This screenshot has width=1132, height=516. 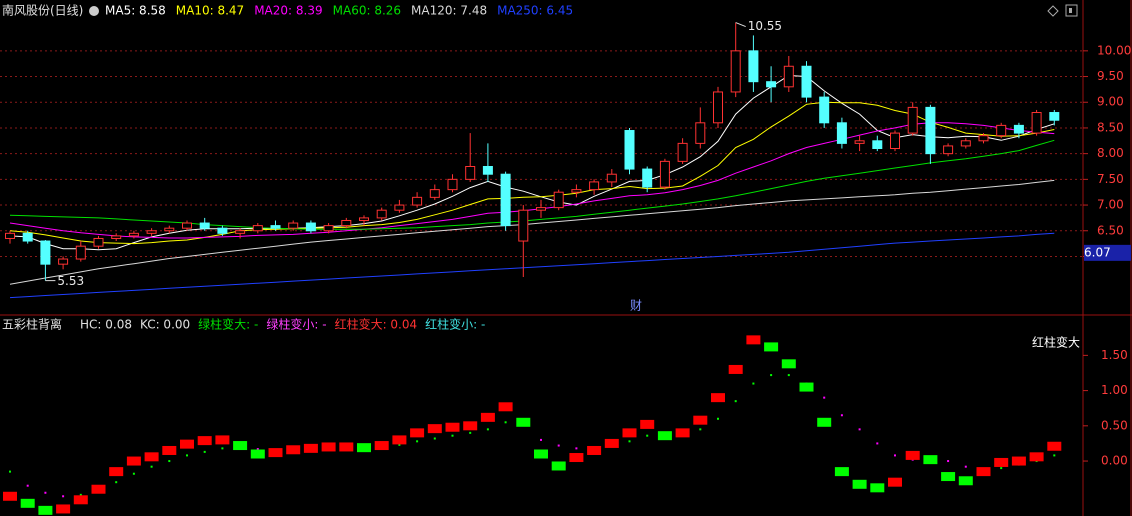 What do you see at coordinates (367, 11) in the screenshot?
I see `legend-entry: MA60: 8.26` at bounding box center [367, 11].